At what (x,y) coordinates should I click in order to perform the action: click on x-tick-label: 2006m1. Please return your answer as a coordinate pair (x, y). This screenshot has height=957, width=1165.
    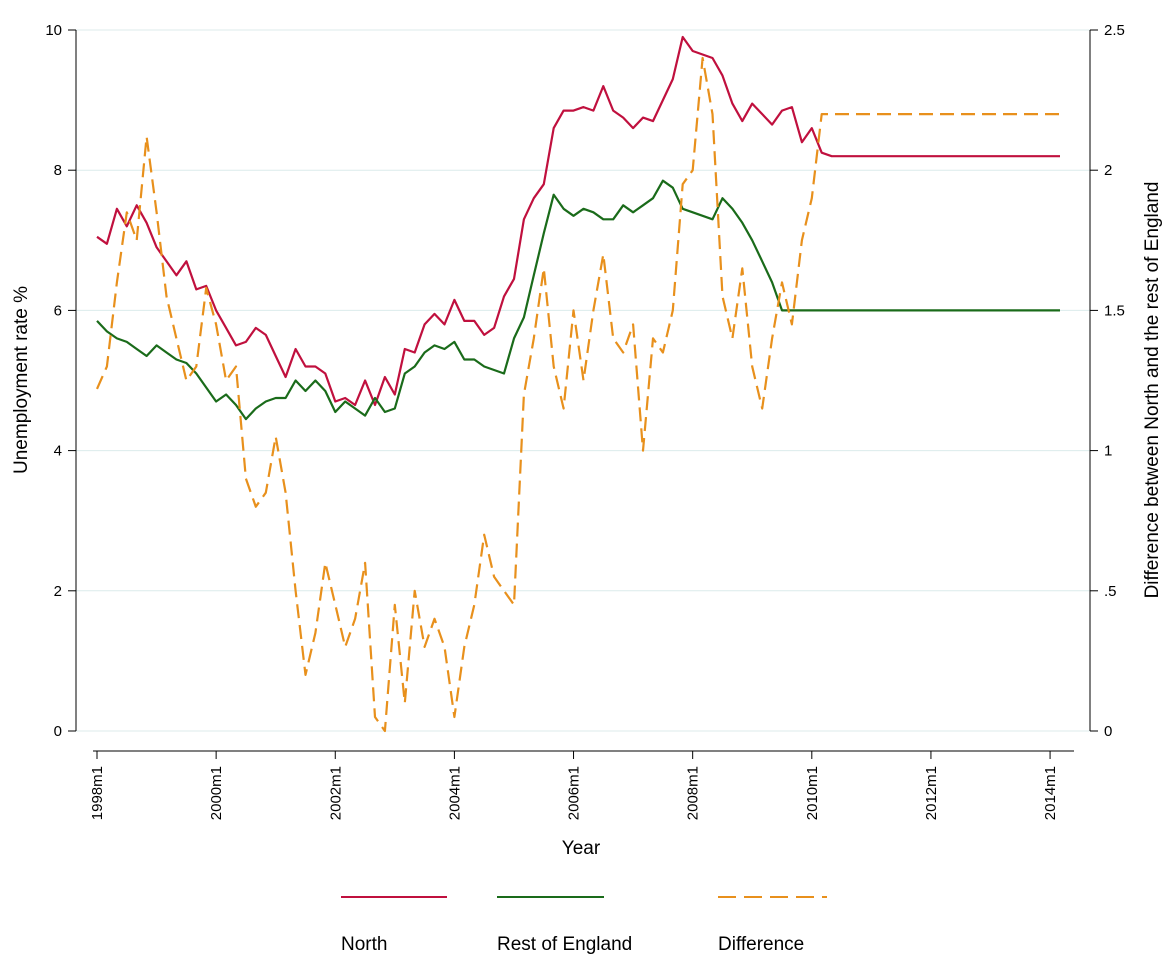
    Looking at the image, I should click on (574, 793).